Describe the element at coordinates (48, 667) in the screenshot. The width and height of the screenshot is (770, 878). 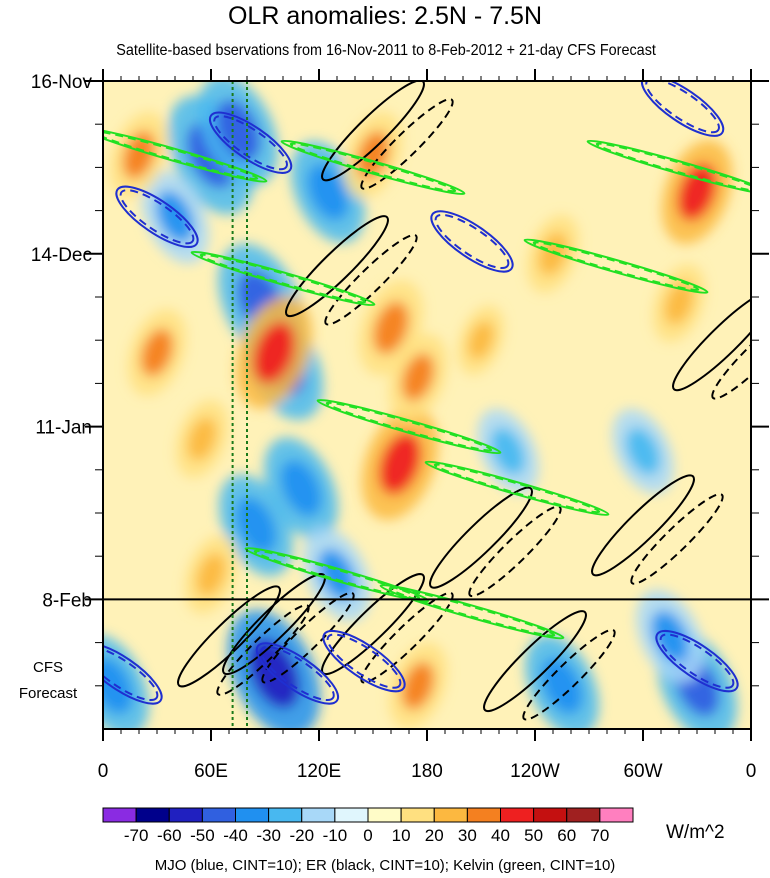
I see `forecast-label-line1: CFS` at that location.